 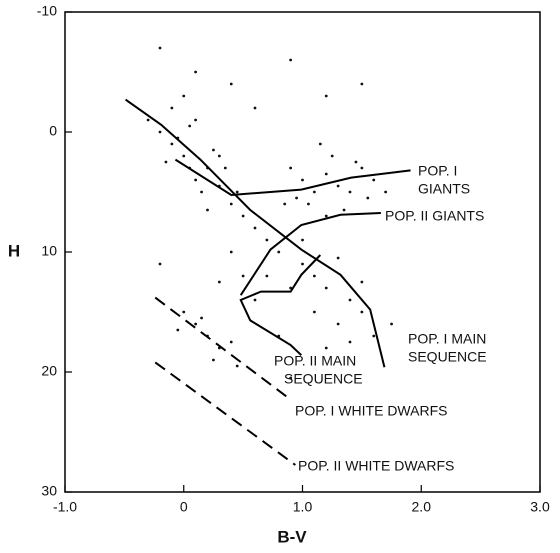 What do you see at coordinates (434, 216) in the screenshot?
I see `annotation: POP. II GIANTS` at bounding box center [434, 216].